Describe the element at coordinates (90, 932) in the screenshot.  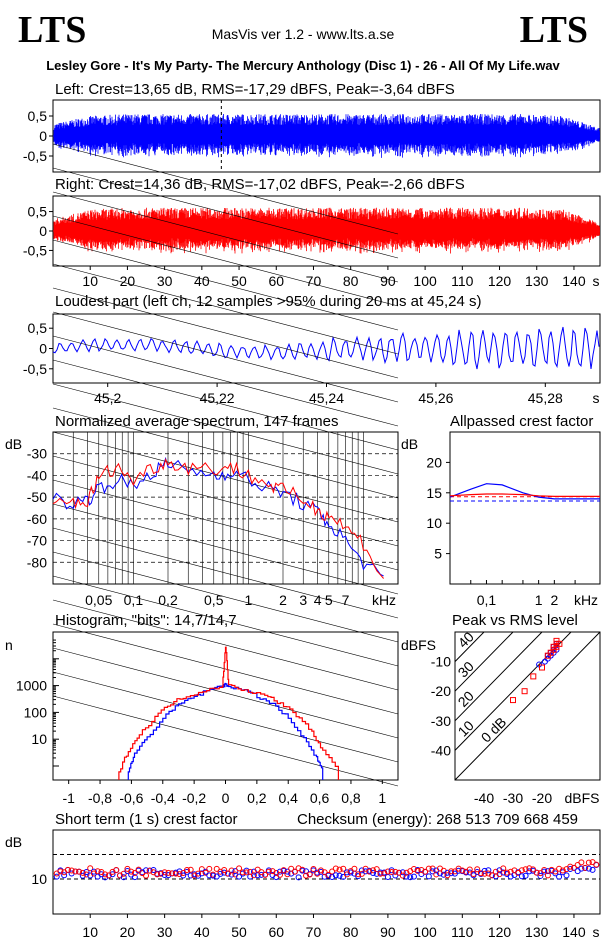
I see `x-tick-label: 10` at that location.